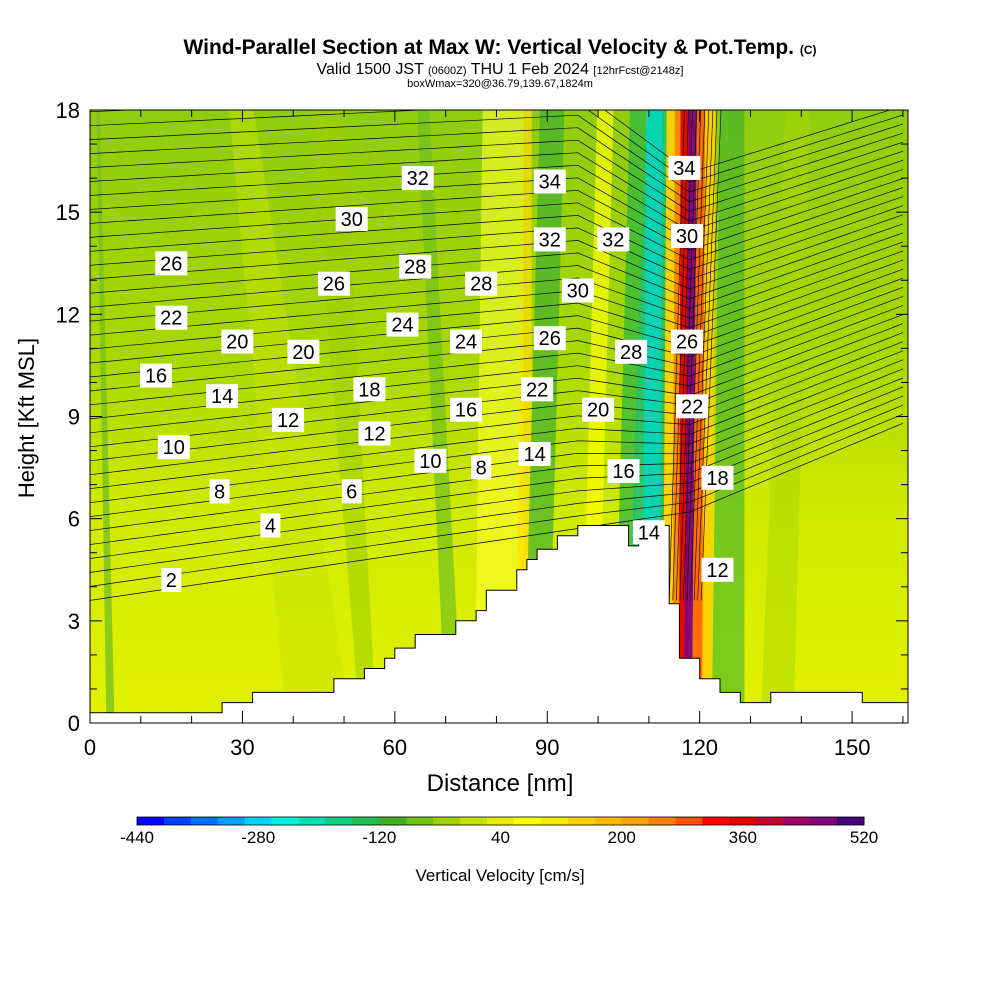 The width and height of the screenshot is (1000, 1000). Describe the element at coordinates (499, 831) in the screenshot. I see `colorbar: -440 -280 -120 40 200 360 520` at that location.